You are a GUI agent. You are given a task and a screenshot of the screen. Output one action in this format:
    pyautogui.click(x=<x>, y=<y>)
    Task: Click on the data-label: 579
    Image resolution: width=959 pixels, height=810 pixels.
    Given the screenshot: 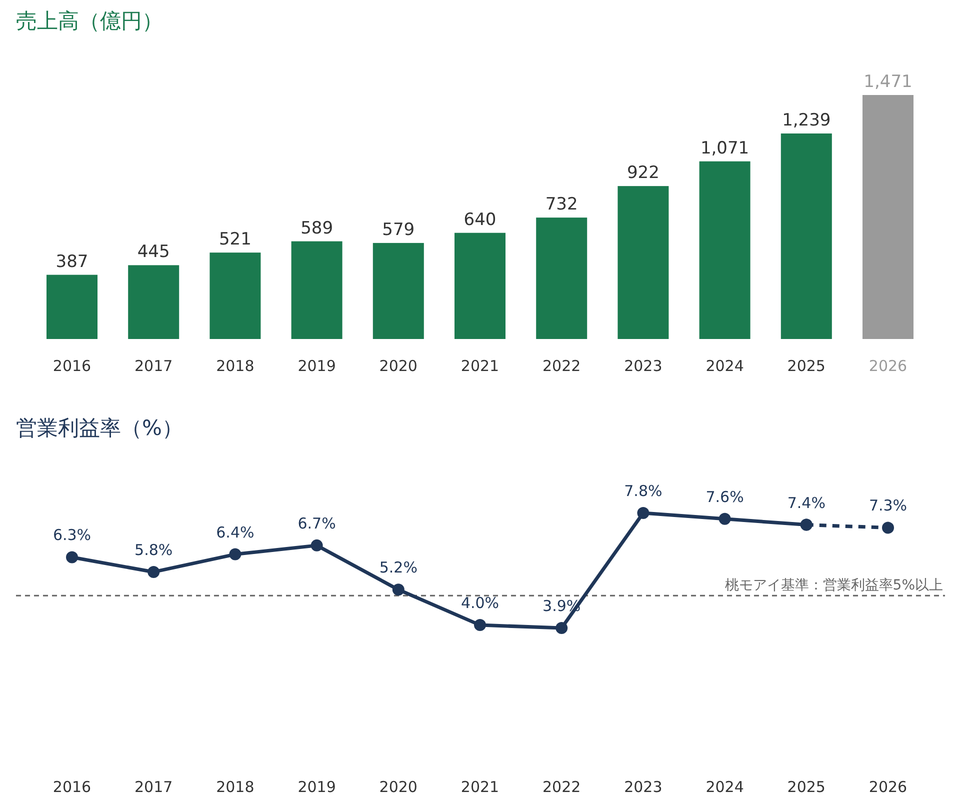 What is the action you would take?
    pyautogui.click(x=398, y=230)
    